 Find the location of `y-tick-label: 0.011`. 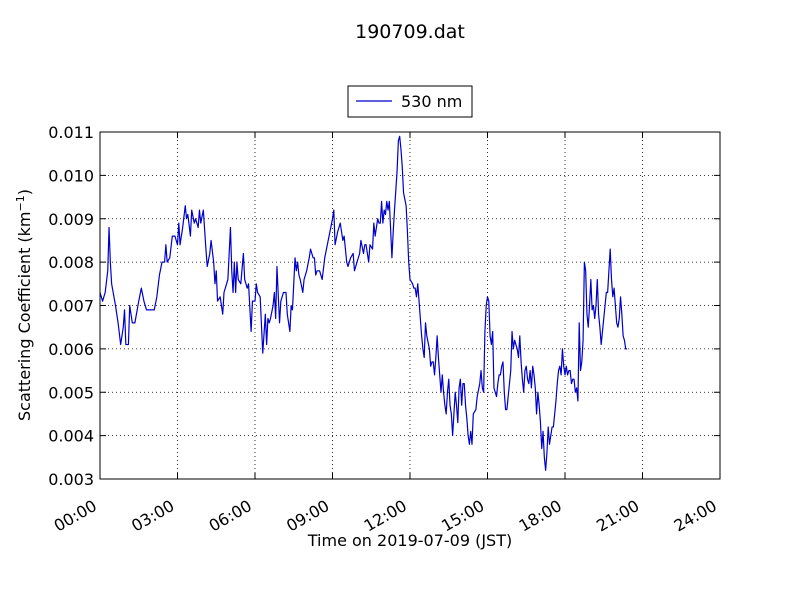

y-tick-label: 0.011 is located at coordinates (71, 132).